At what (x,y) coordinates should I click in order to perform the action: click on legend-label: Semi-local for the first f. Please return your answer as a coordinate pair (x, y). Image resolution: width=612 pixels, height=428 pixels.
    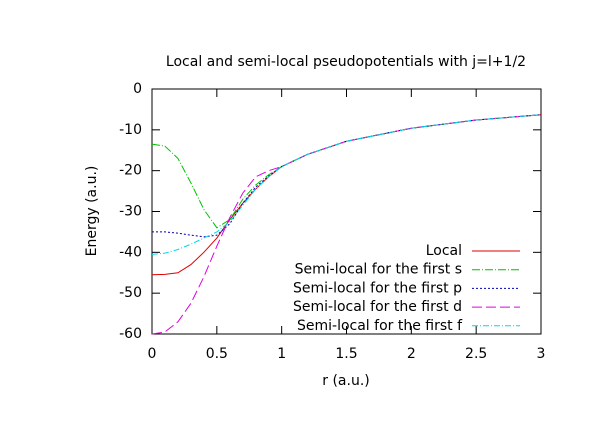
    Looking at the image, I should click on (380, 326).